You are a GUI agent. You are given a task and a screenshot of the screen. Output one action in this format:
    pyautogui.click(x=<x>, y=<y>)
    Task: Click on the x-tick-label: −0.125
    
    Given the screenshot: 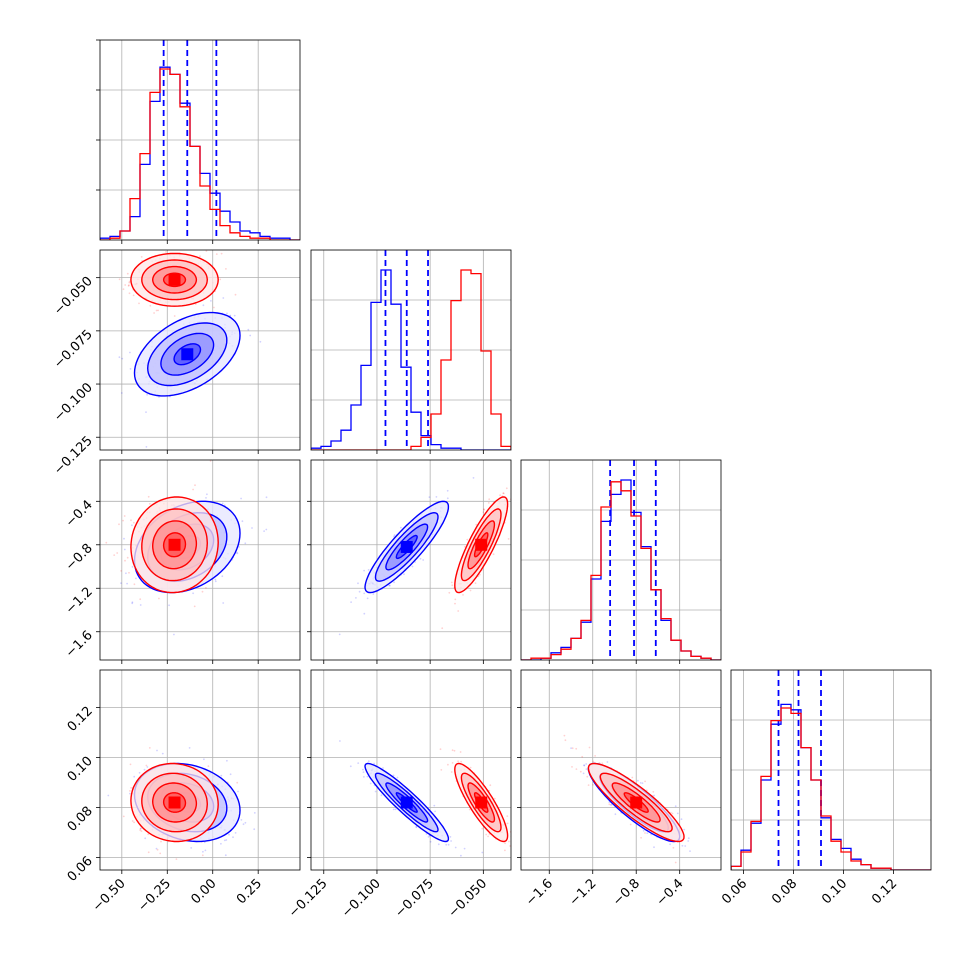 What is the action you would take?
    pyautogui.click(x=308, y=898)
    